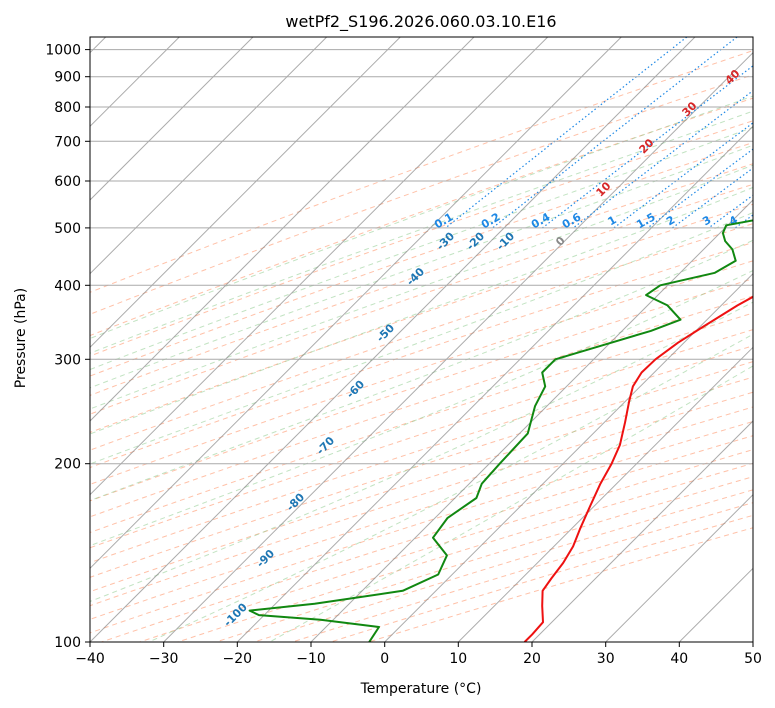 The width and height of the screenshot is (775, 708). What do you see at coordinates (325, 445) in the screenshot?
I see `moist-adiabat-label: -70` at bounding box center [325, 445].